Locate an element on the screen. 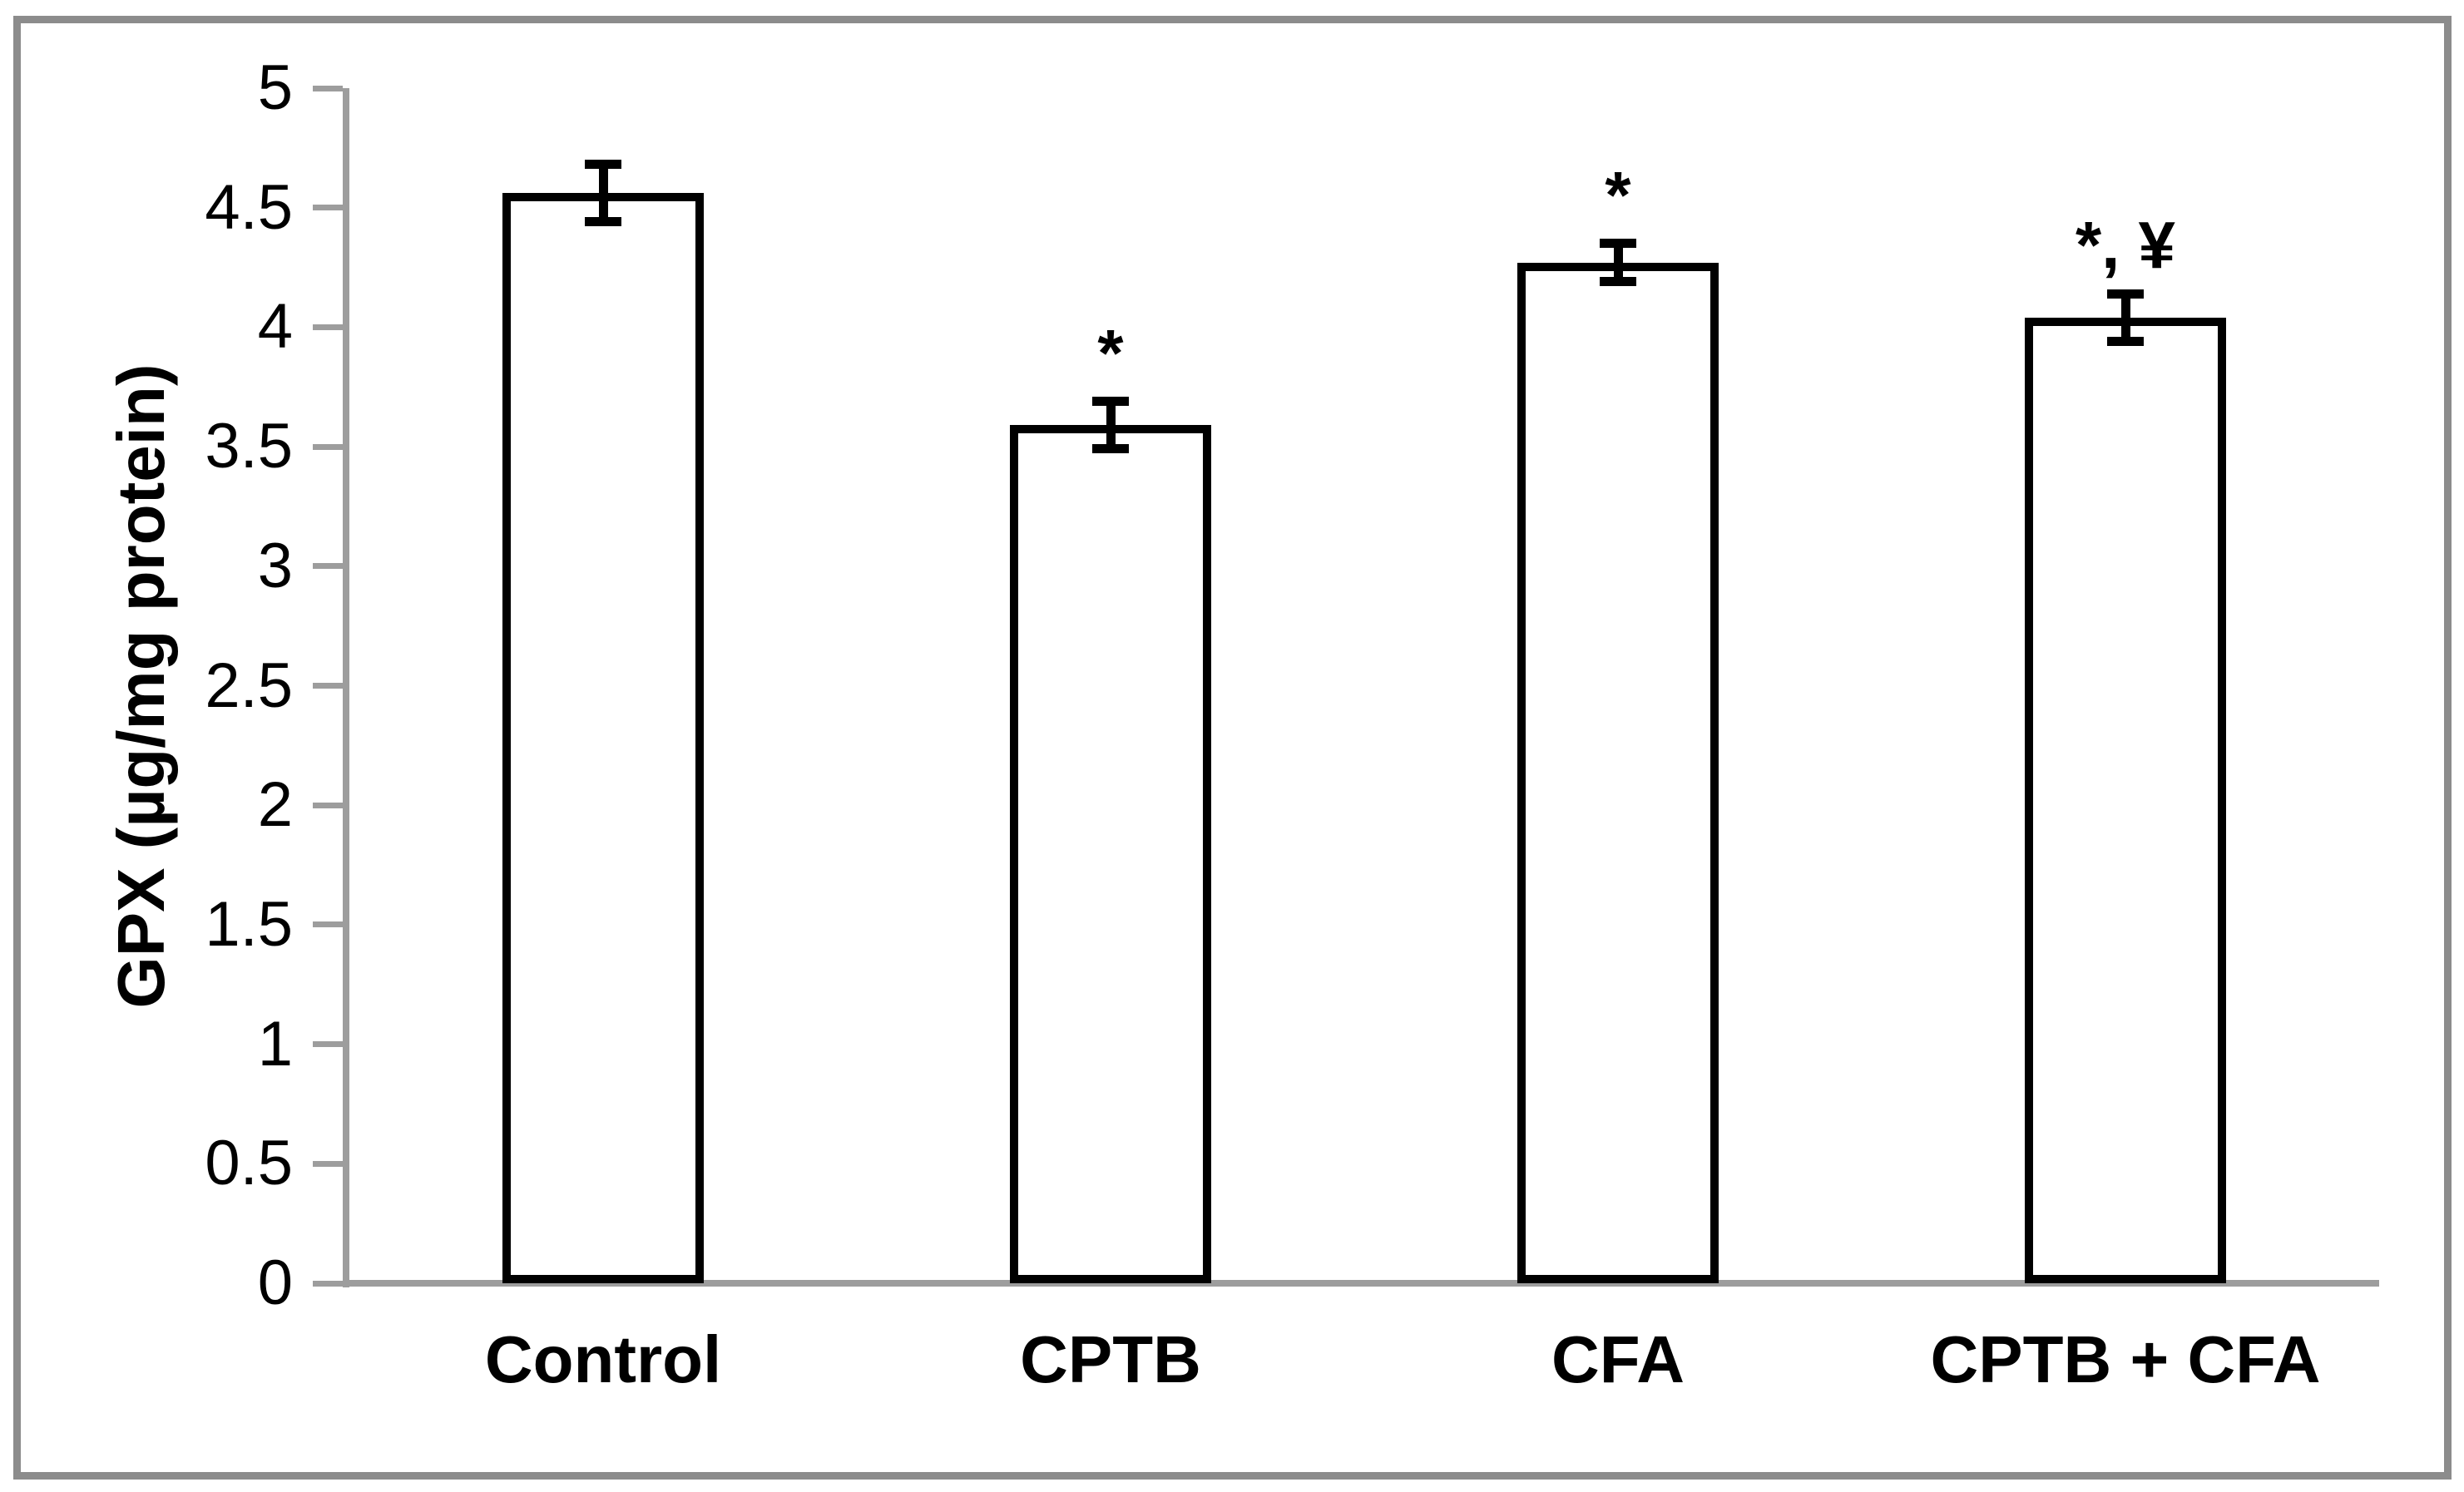 This screenshot has width=2464, height=1492. x-category-label: CPTB is located at coordinates (1110, 1359).